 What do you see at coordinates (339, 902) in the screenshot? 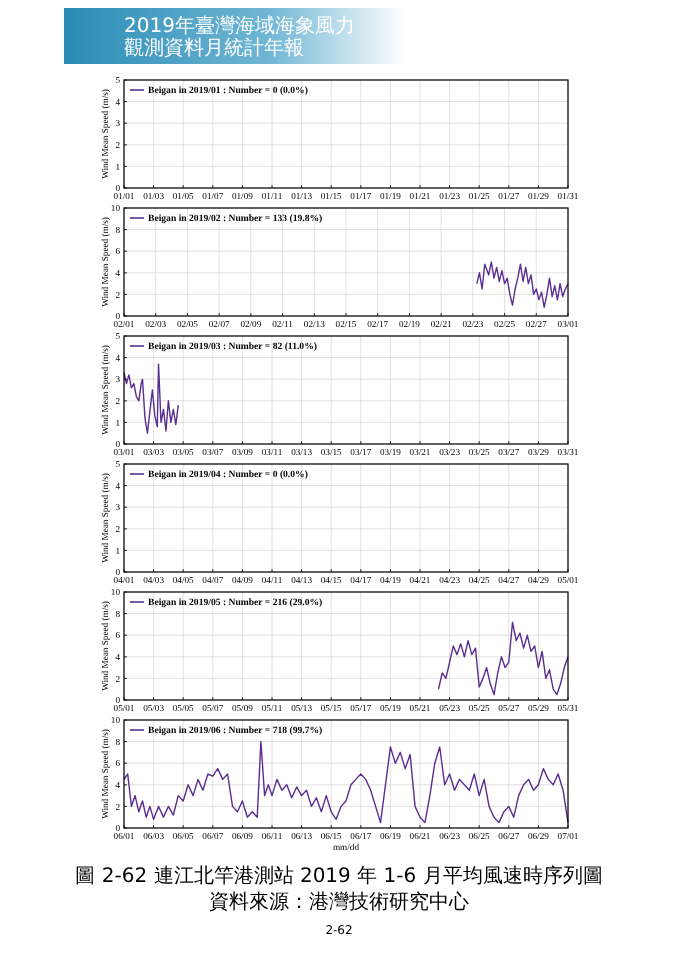
I see `source-note: 資料來源：港灣技術研究中心` at bounding box center [339, 902].